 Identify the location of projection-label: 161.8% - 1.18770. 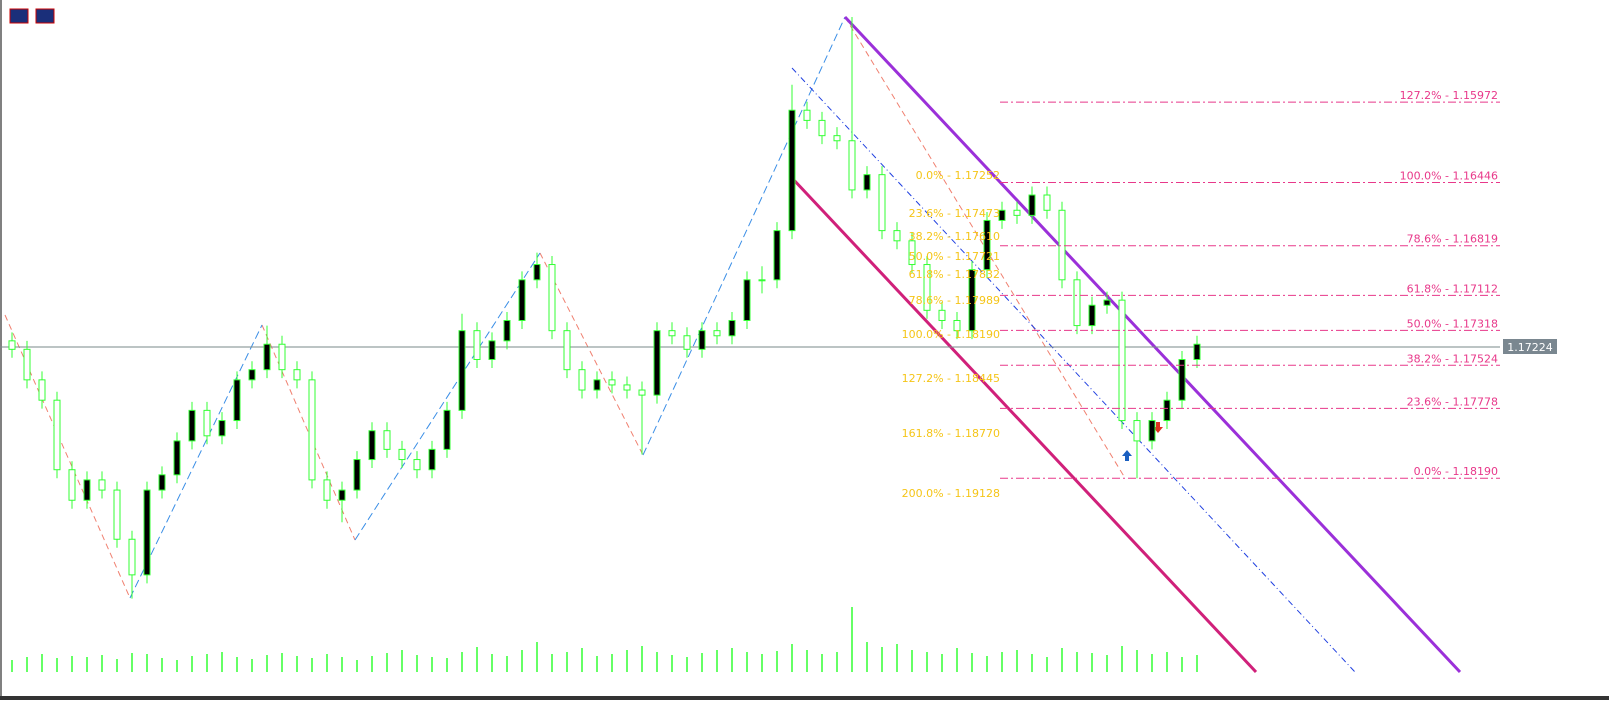
(951, 433).